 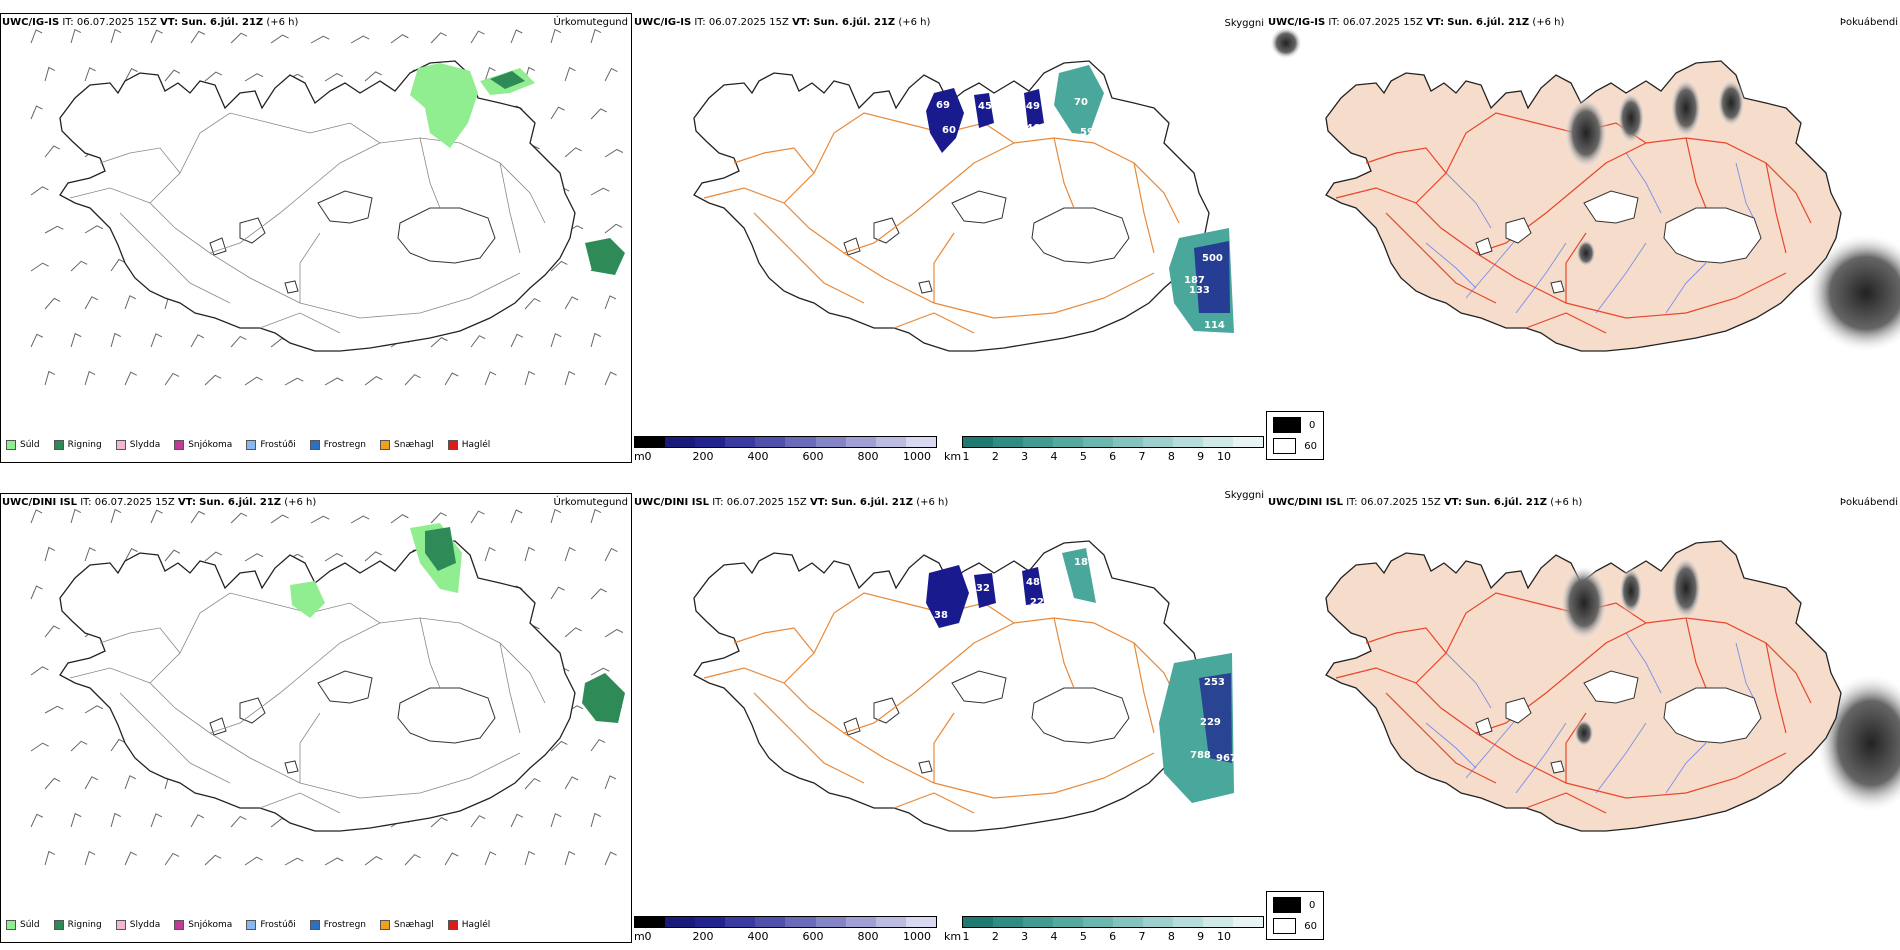 What do you see at coordinates (468, 445) in the screenshot?
I see `legend-item: Haglél` at bounding box center [468, 445].